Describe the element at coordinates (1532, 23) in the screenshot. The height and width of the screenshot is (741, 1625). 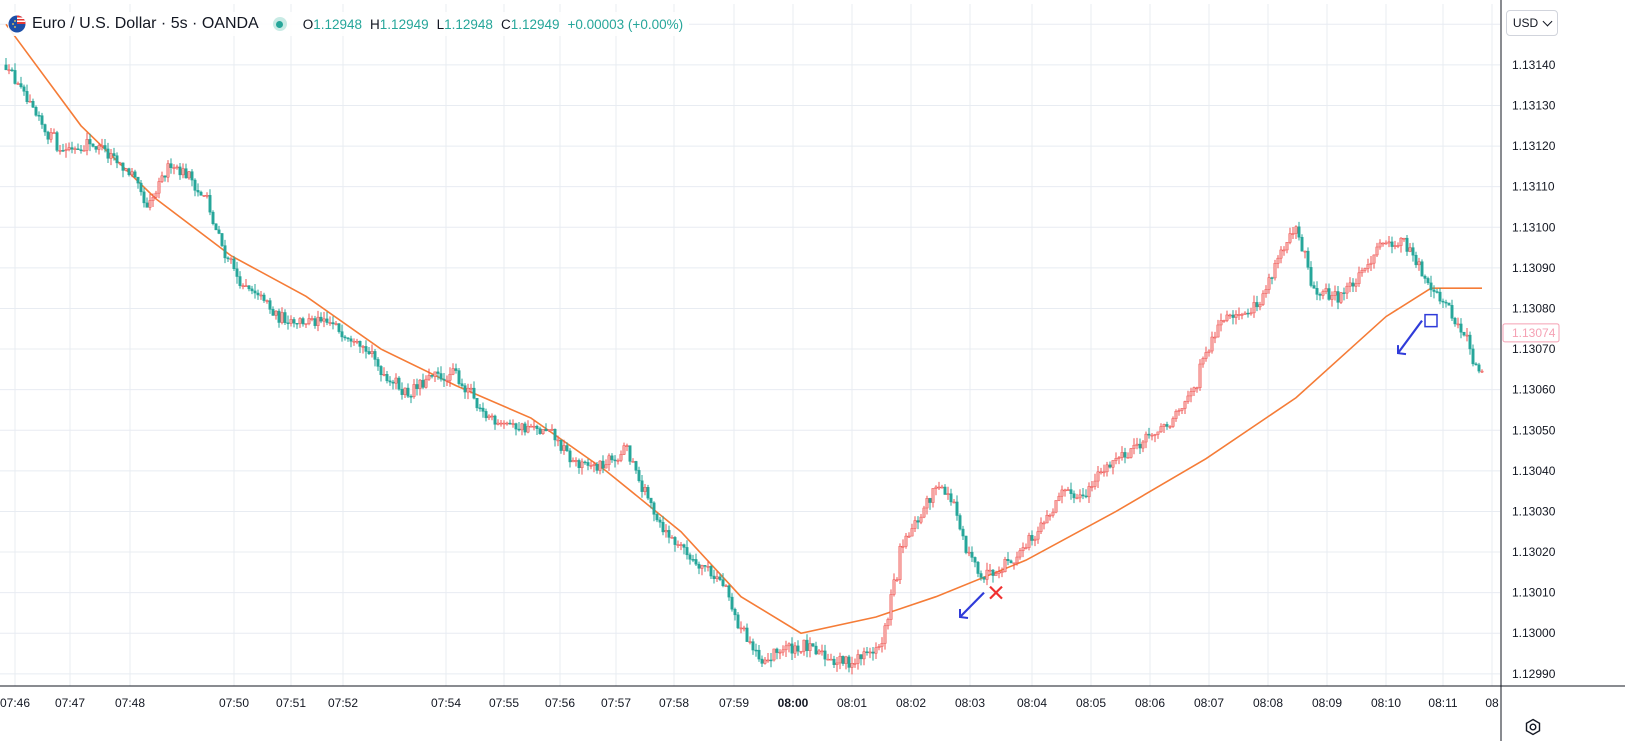
I see `currency-select: USD` at that location.